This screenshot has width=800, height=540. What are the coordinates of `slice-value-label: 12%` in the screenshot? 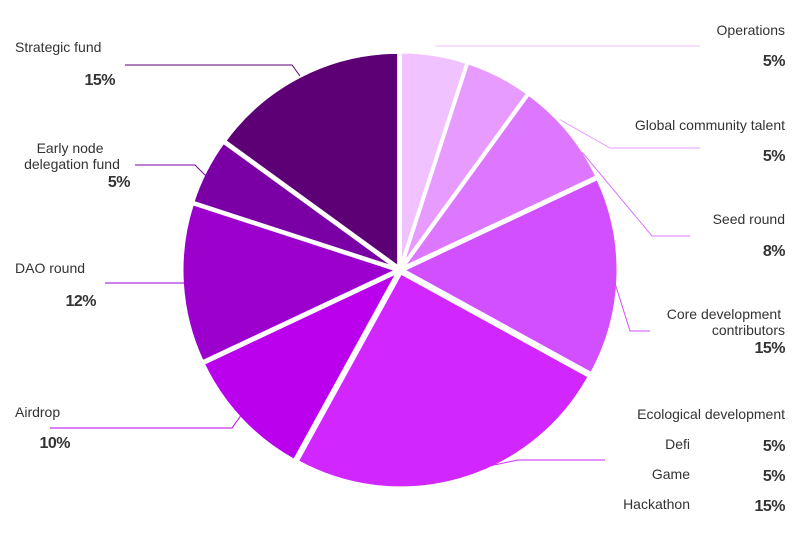 It's located at (80, 301).